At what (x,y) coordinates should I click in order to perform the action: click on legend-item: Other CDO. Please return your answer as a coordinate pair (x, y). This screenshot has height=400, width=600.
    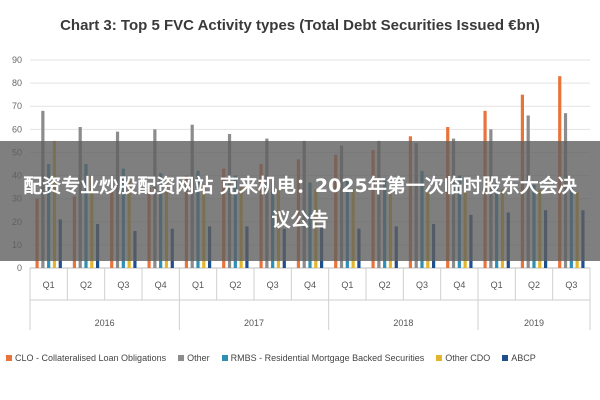
    Looking at the image, I should click on (463, 358).